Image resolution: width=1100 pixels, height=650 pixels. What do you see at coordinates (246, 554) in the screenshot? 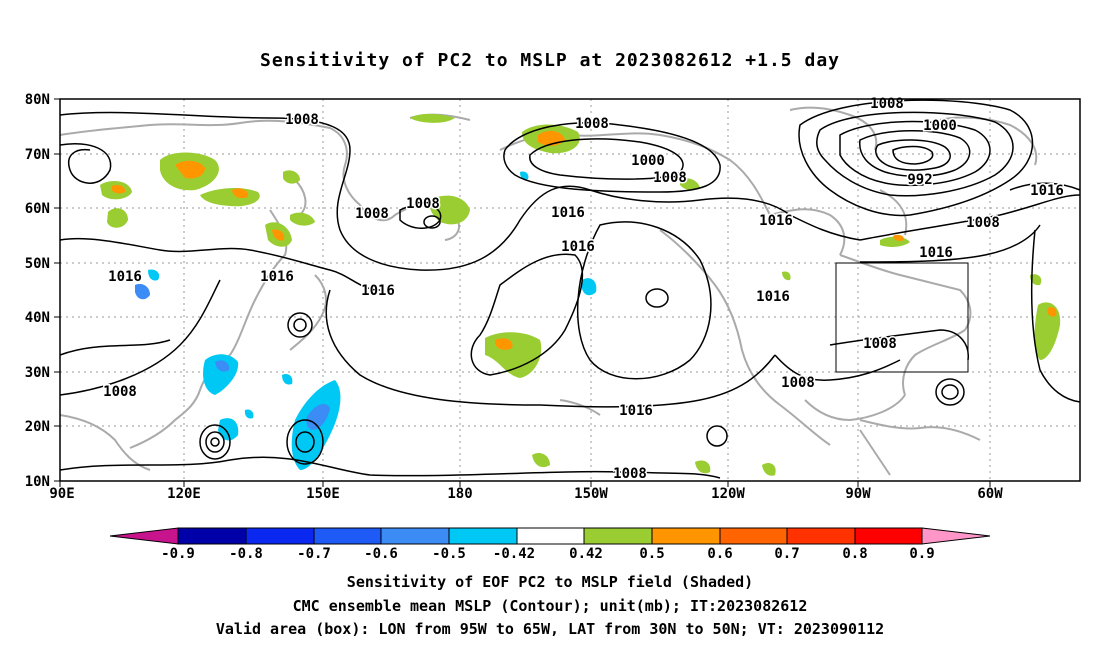
I see `colorbar-label: -0.8` at bounding box center [246, 554].